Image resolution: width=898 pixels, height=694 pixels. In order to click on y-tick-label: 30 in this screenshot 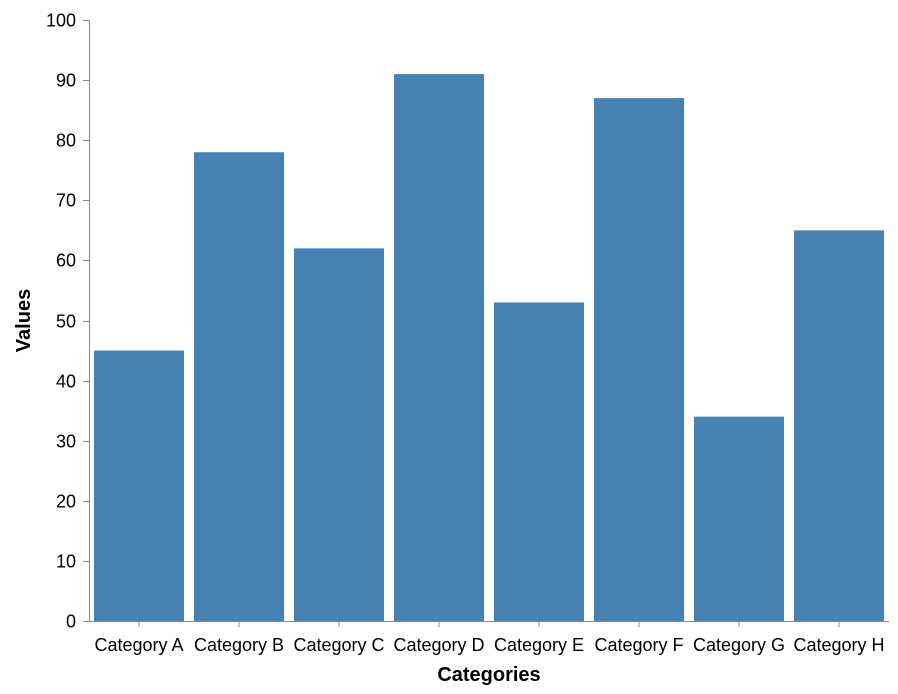, I will do `click(66, 442)`.